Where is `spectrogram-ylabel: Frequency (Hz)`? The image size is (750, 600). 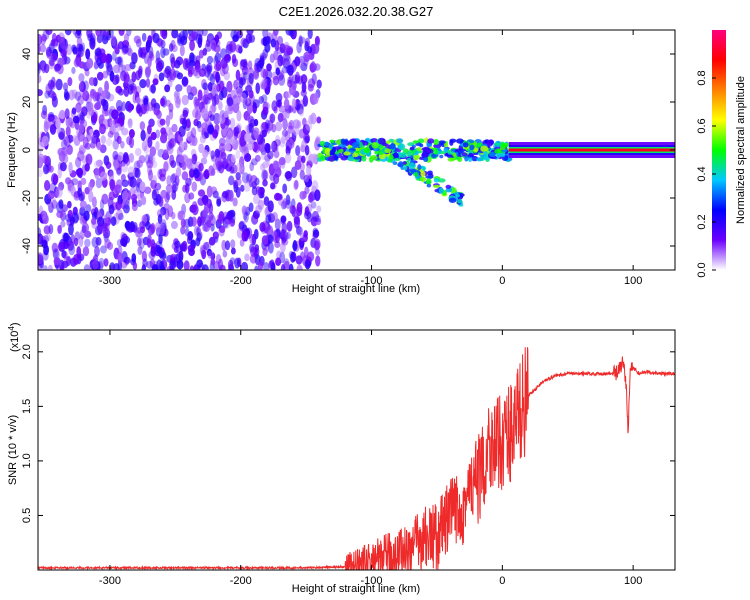
spectrogram-ylabel: Frequency (Hz) is located at coordinates (12, 150).